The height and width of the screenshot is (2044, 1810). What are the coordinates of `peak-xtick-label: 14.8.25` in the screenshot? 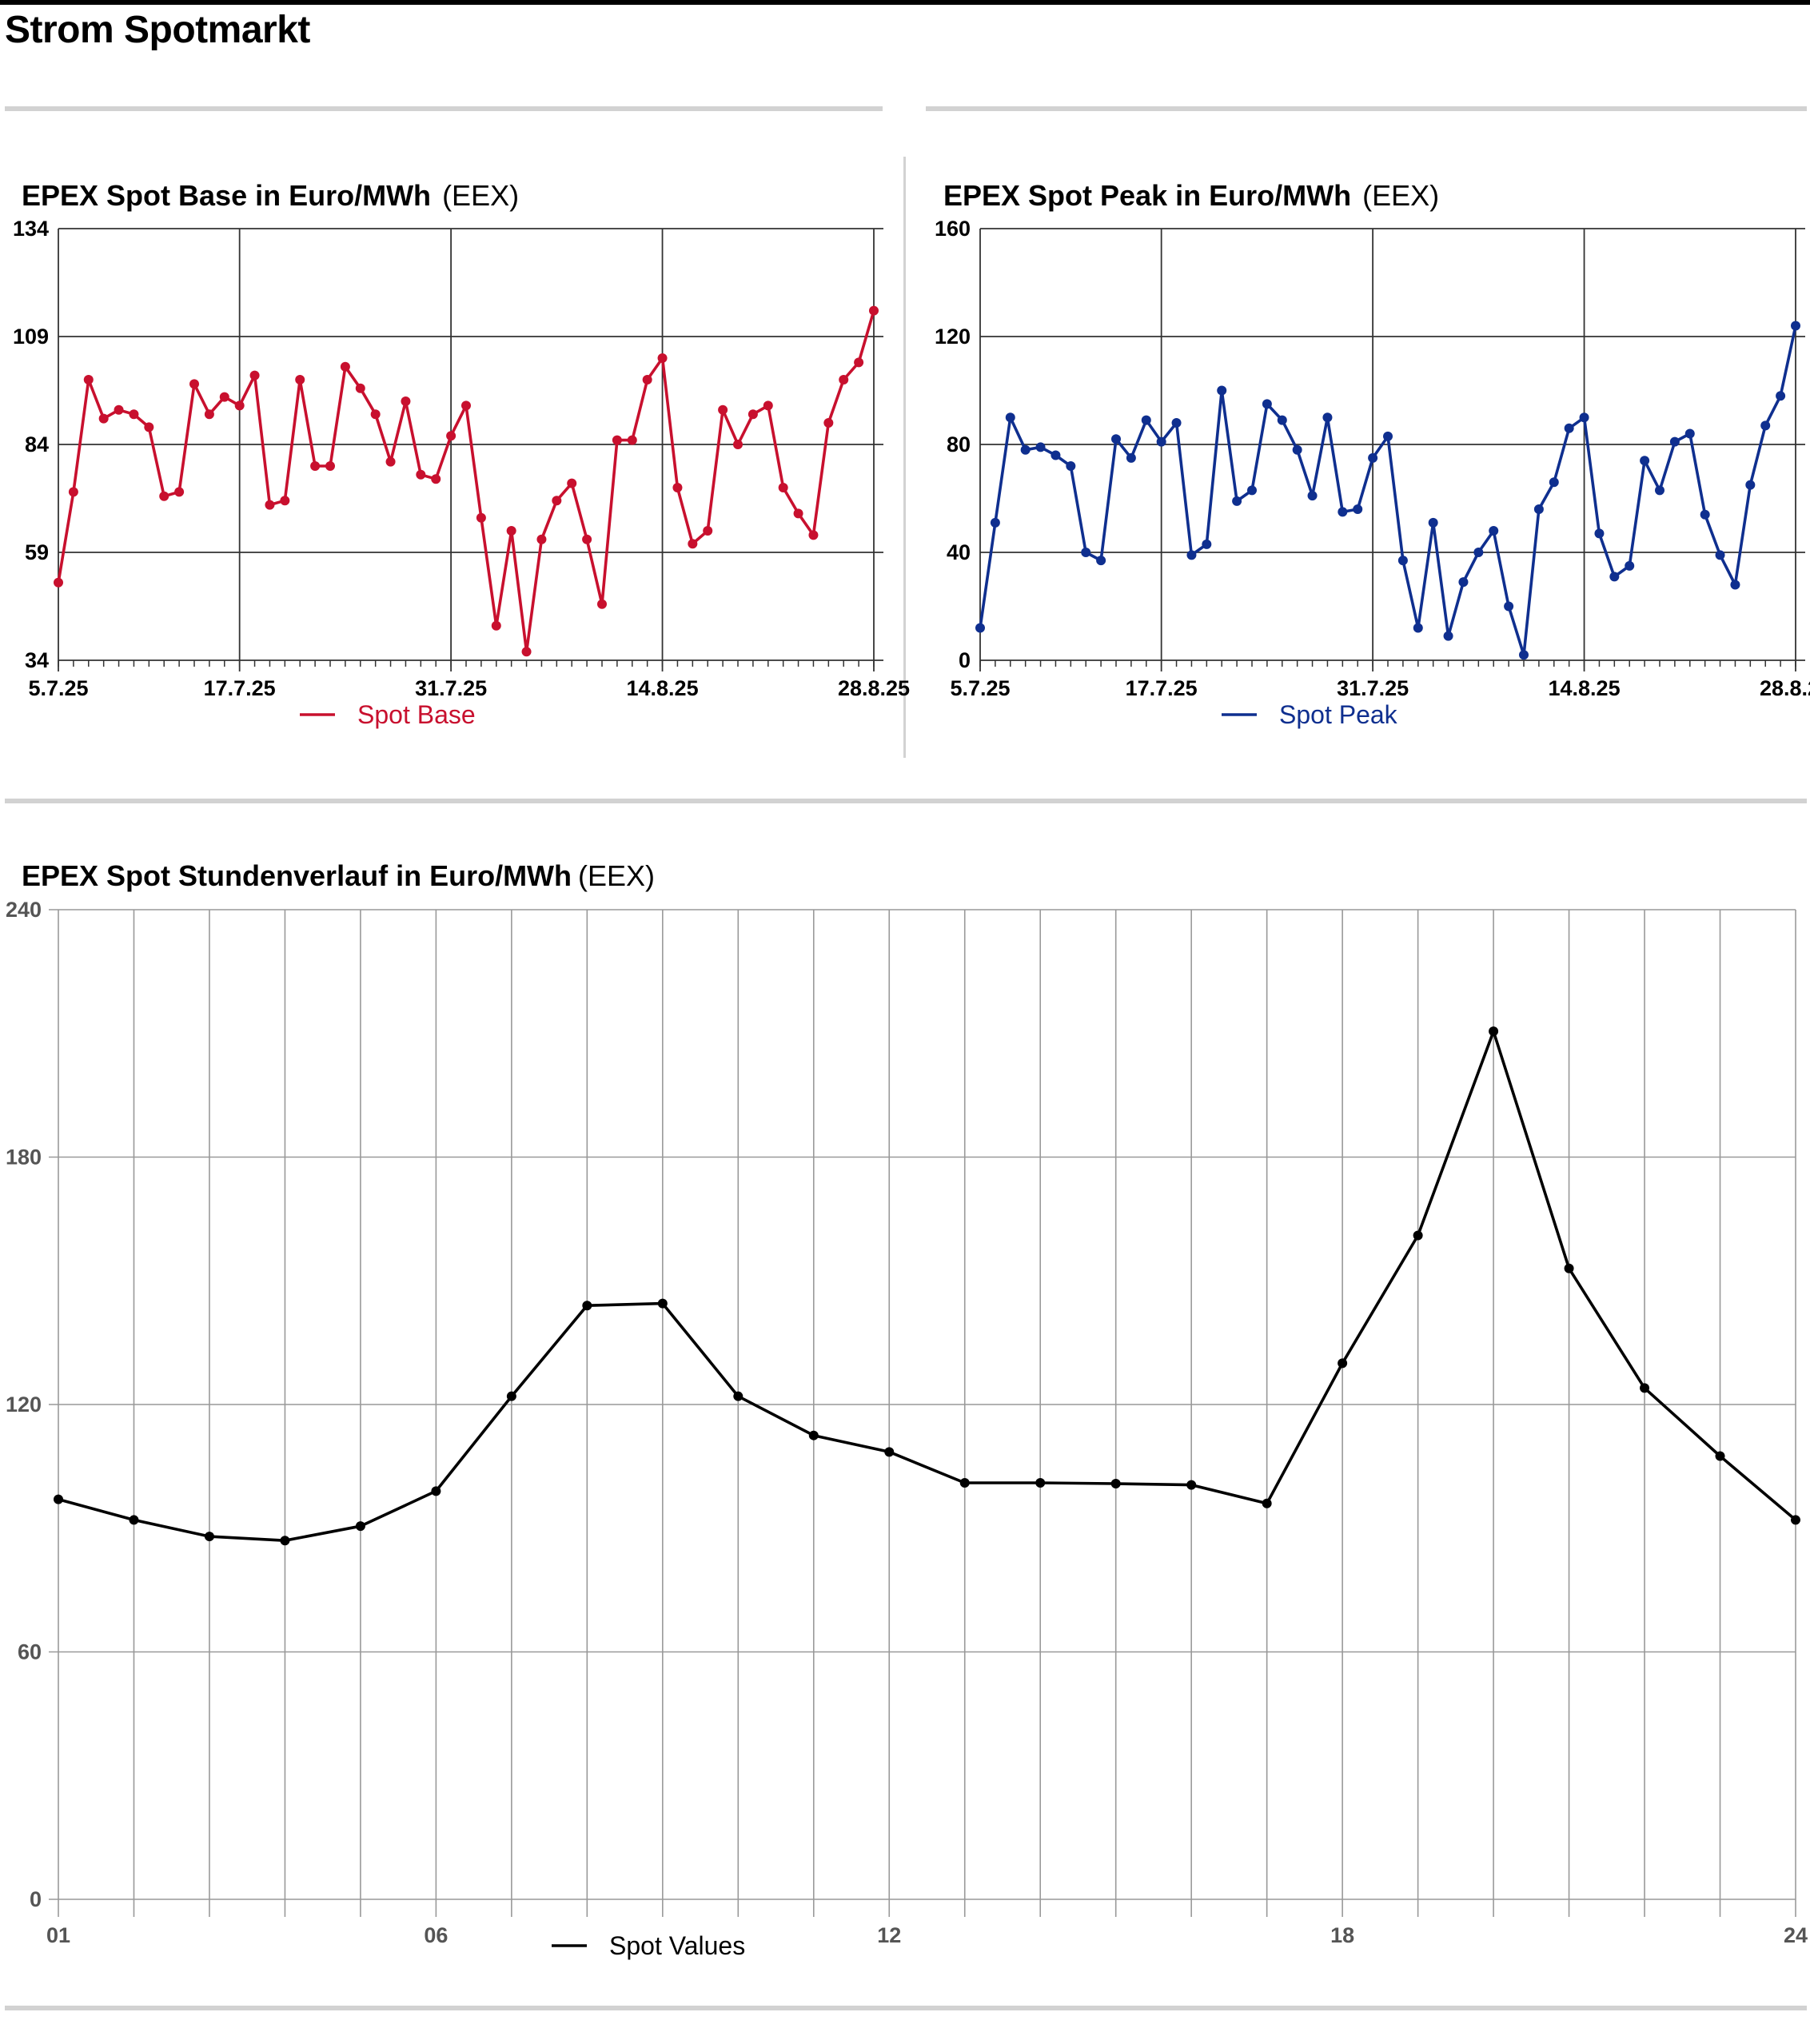 It's located at (1585, 688).